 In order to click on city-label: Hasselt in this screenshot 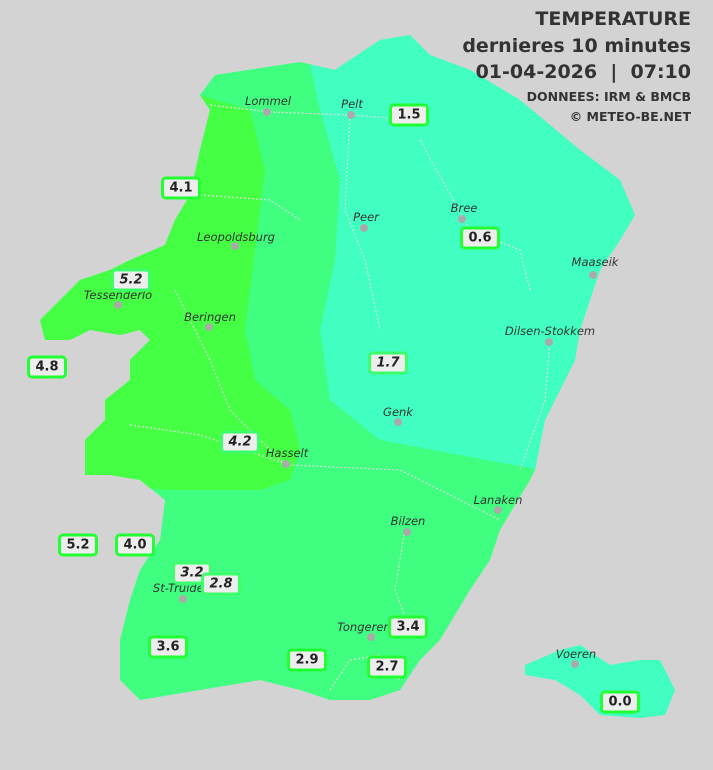, I will do `click(287, 453)`.